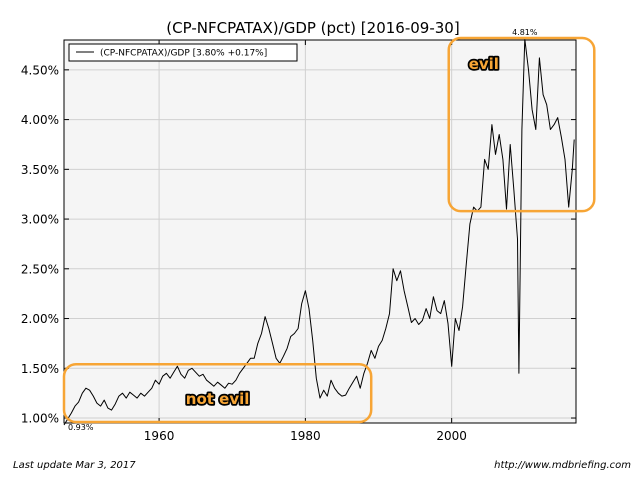 The image size is (640, 480). I want to click on chart-title: (CP-NFCPATAX)/GDP (pct) [2016-09-30], so click(312, 28).